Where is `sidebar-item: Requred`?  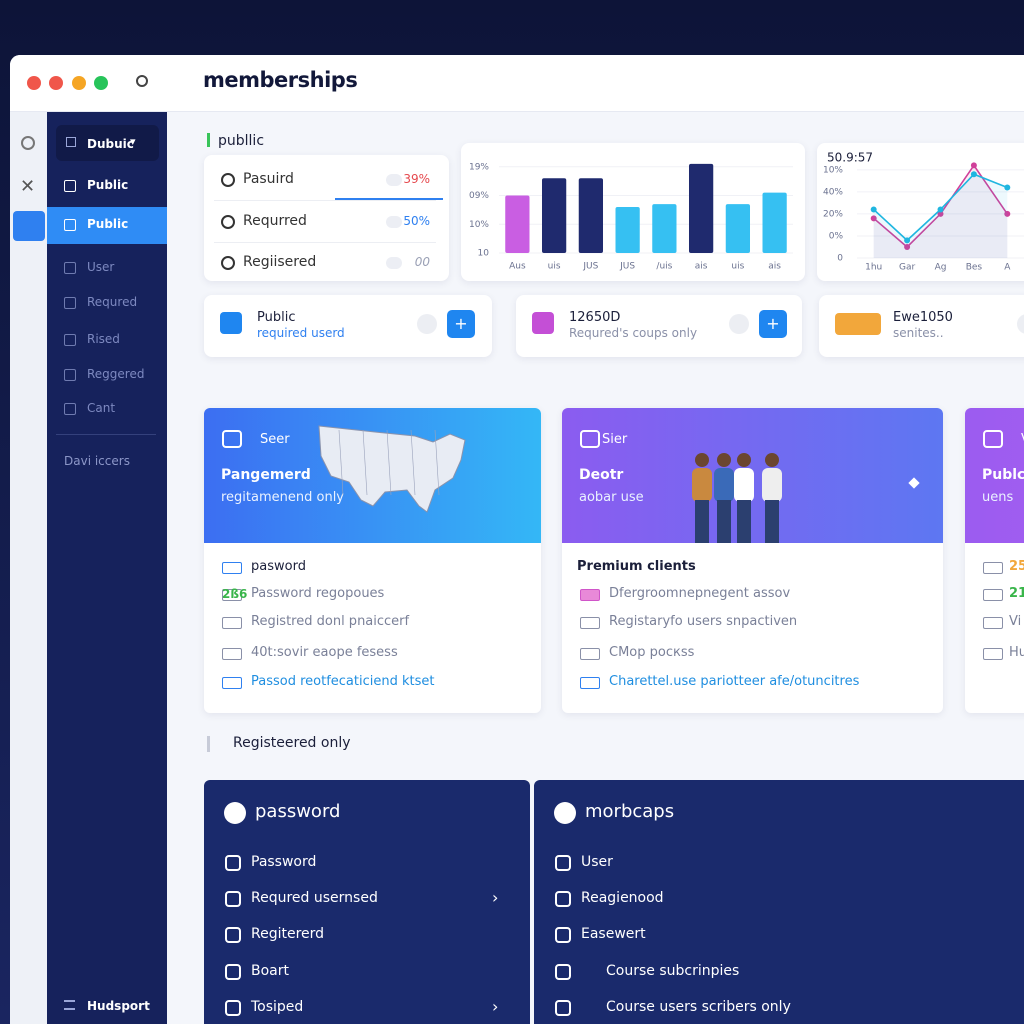 sidebar-item: Requred is located at coordinates (112, 302).